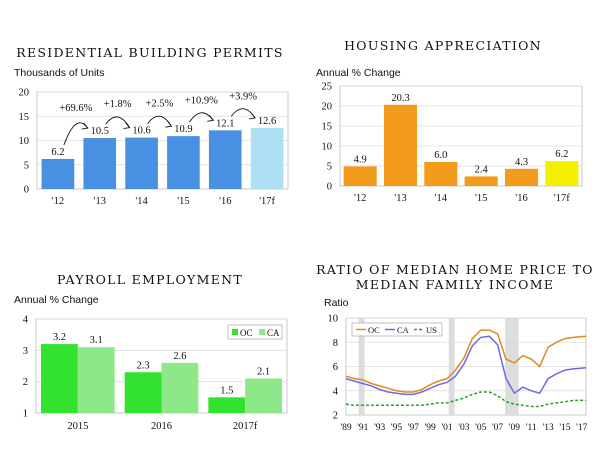 This screenshot has width=600, height=475. What do you see at coordinates (246, 333) in the screenshot?
I see `payroll-legend-label: OC` at bounding box center [246, 333].